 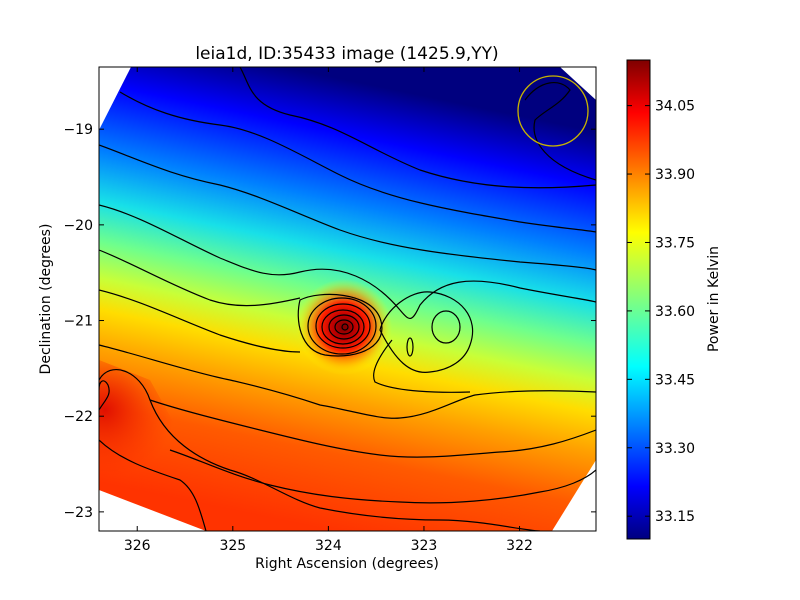 What do you see at coordinates (714, 299) in the screenshot?
I see `colorbar-label: Power in Kelvin` at bounding box center [714, 299].